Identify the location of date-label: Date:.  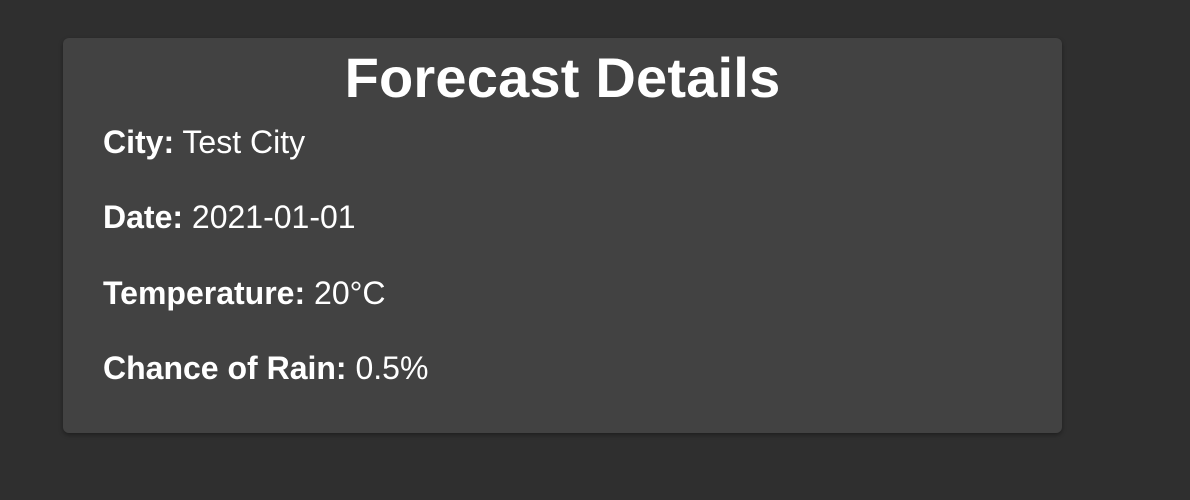
(143, 217).